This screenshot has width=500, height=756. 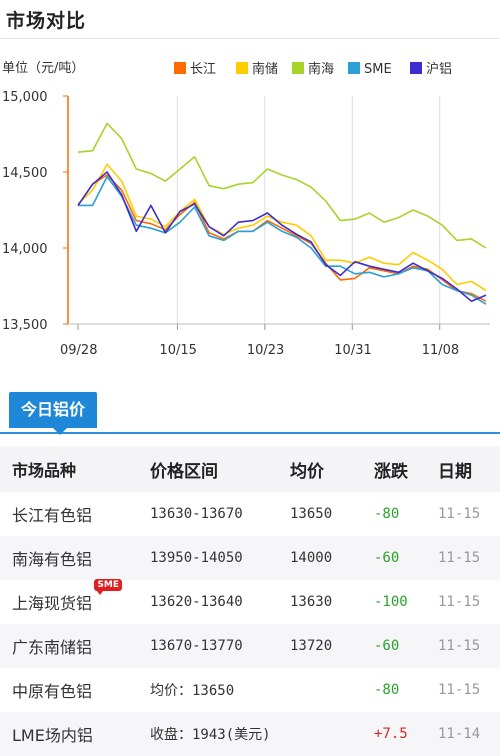 What do you see at coordinates (74, 734) in the screenshot?
I see `market-name: LME场内铝` at bounding box center [74, 734].